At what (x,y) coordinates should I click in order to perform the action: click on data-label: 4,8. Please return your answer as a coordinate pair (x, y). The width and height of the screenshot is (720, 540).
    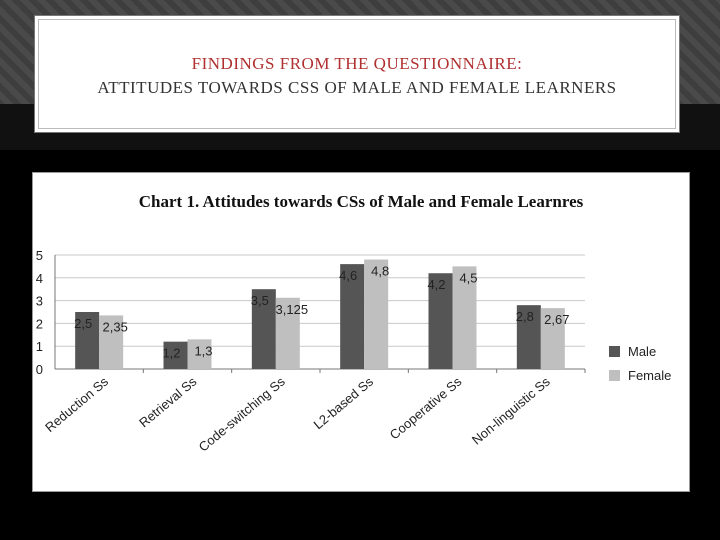
    Looking at the image, I should click on (380, 271).